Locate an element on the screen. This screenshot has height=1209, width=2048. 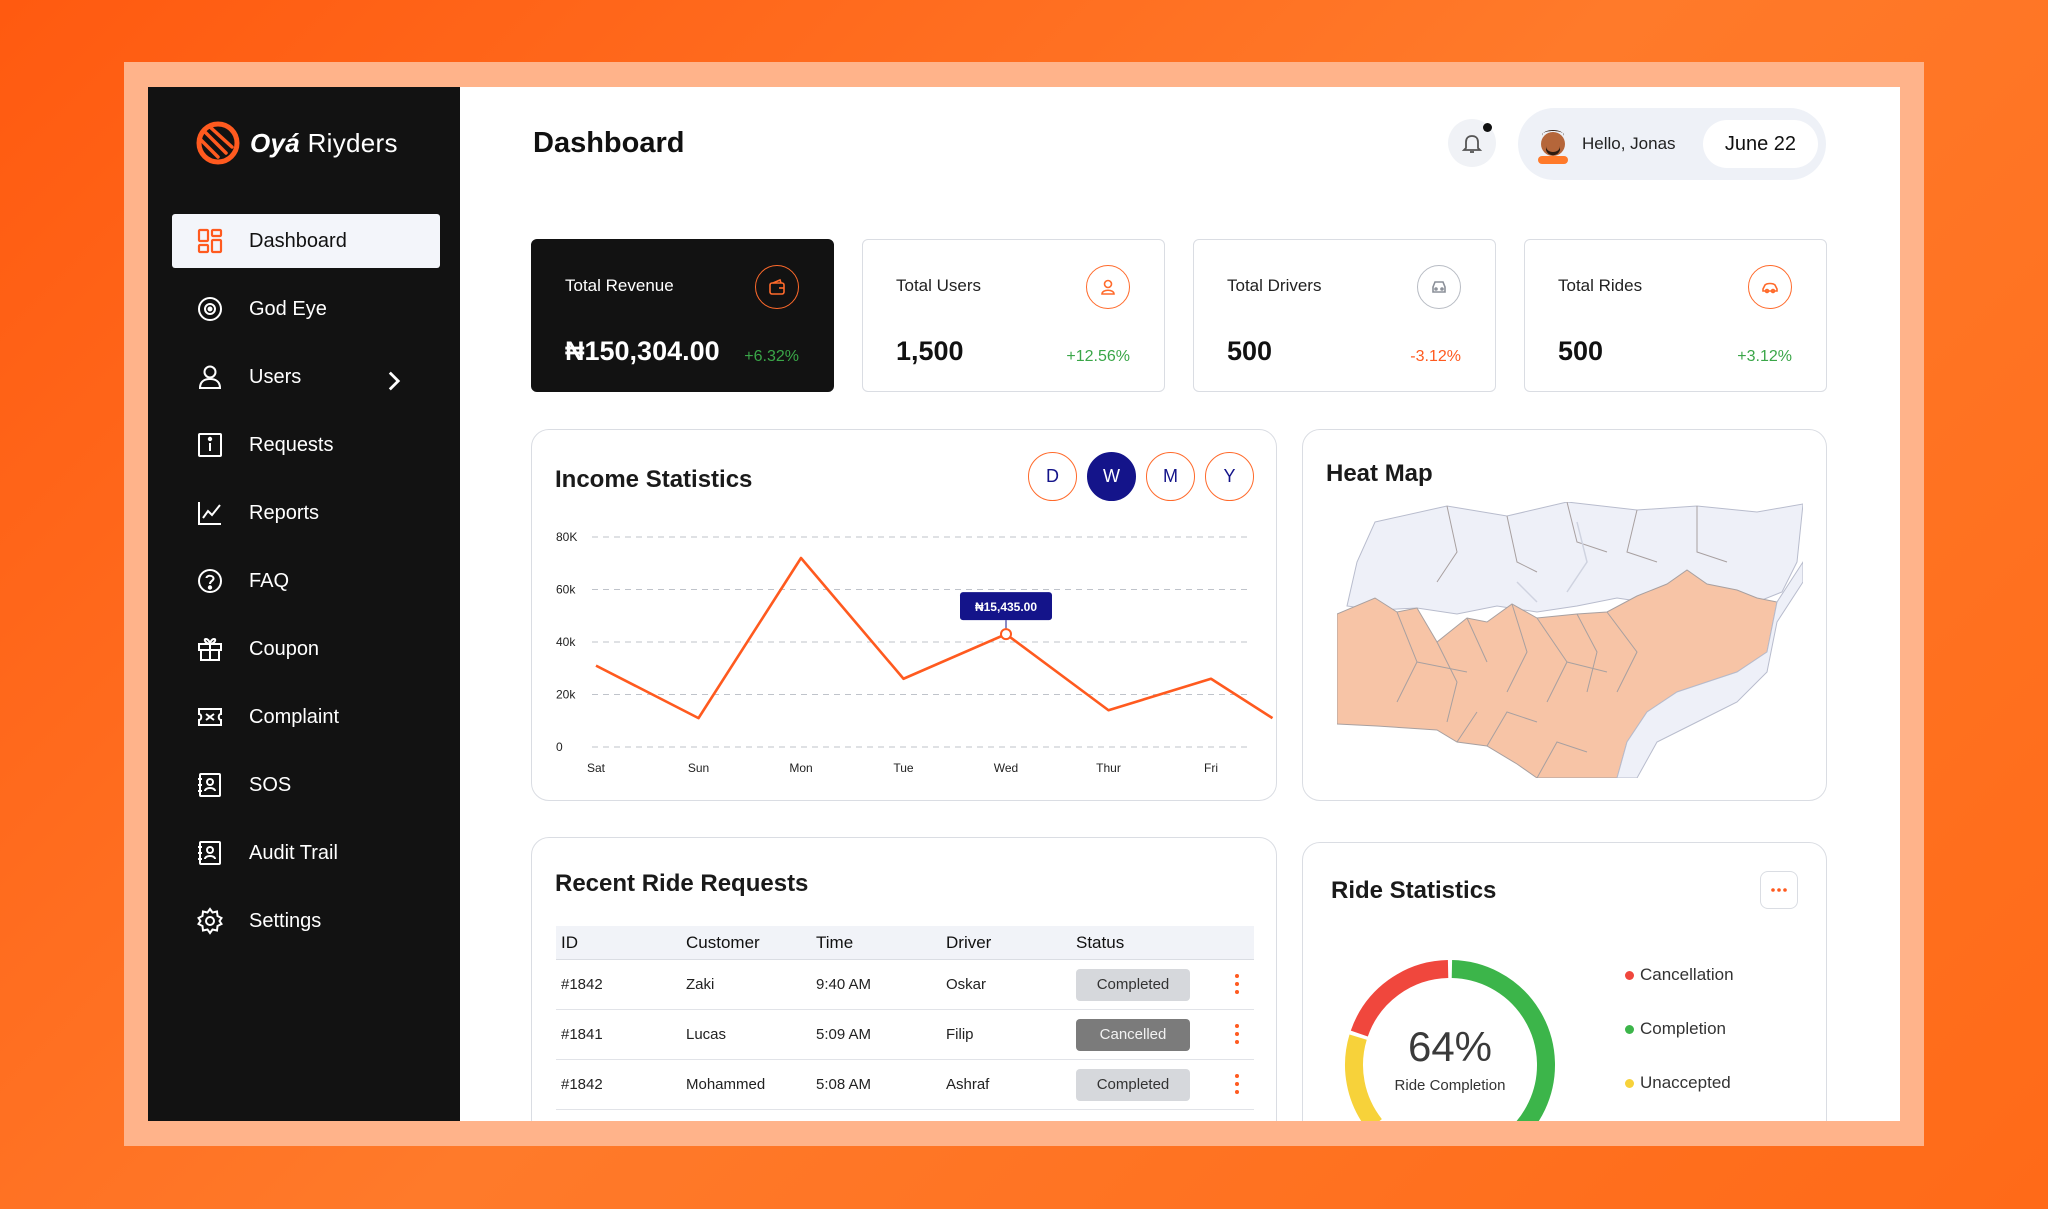
date-chip: June 22 is located at coordinates (1760, 144).